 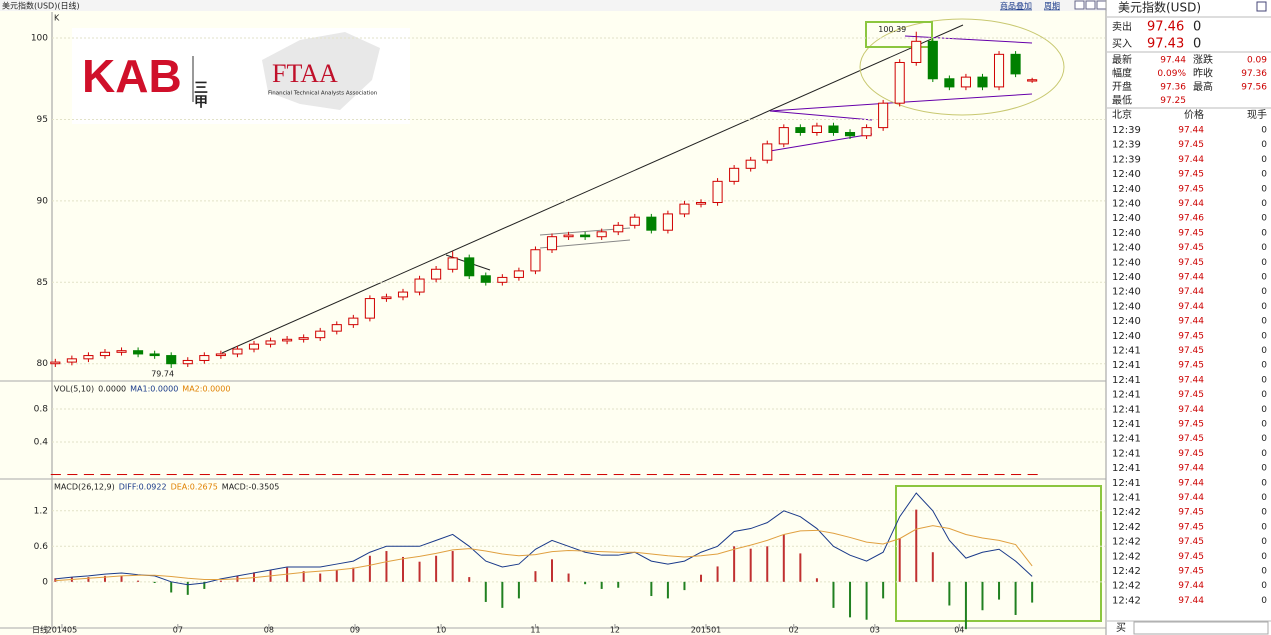 I want to click on window-buttons, so click(x=1090, y=5).